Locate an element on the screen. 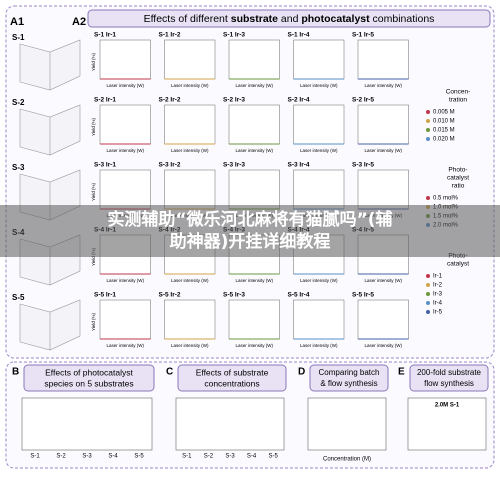  cell-label: S-2 Ir-2 is located at coordinates (170, 100).